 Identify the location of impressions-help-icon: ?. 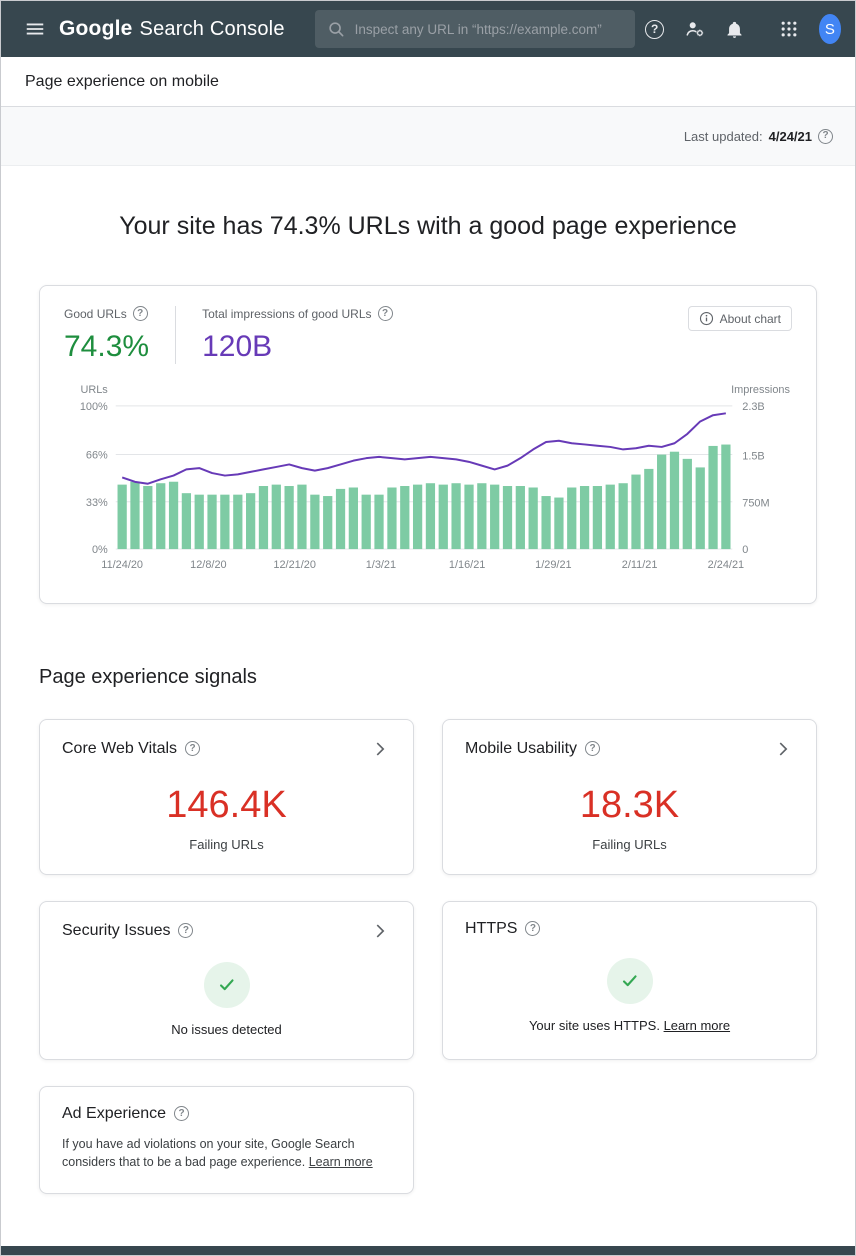
(385, 313).